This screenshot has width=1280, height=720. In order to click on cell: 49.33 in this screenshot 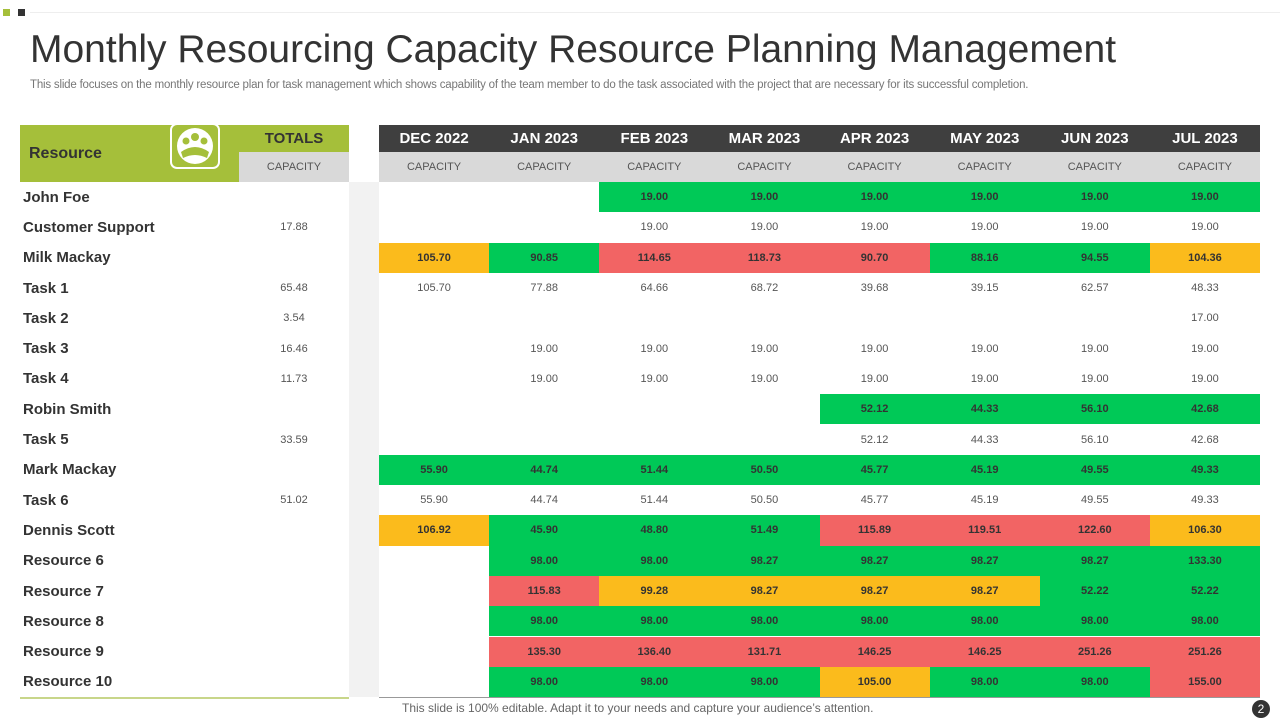, I will do `click(1205, 500)`.